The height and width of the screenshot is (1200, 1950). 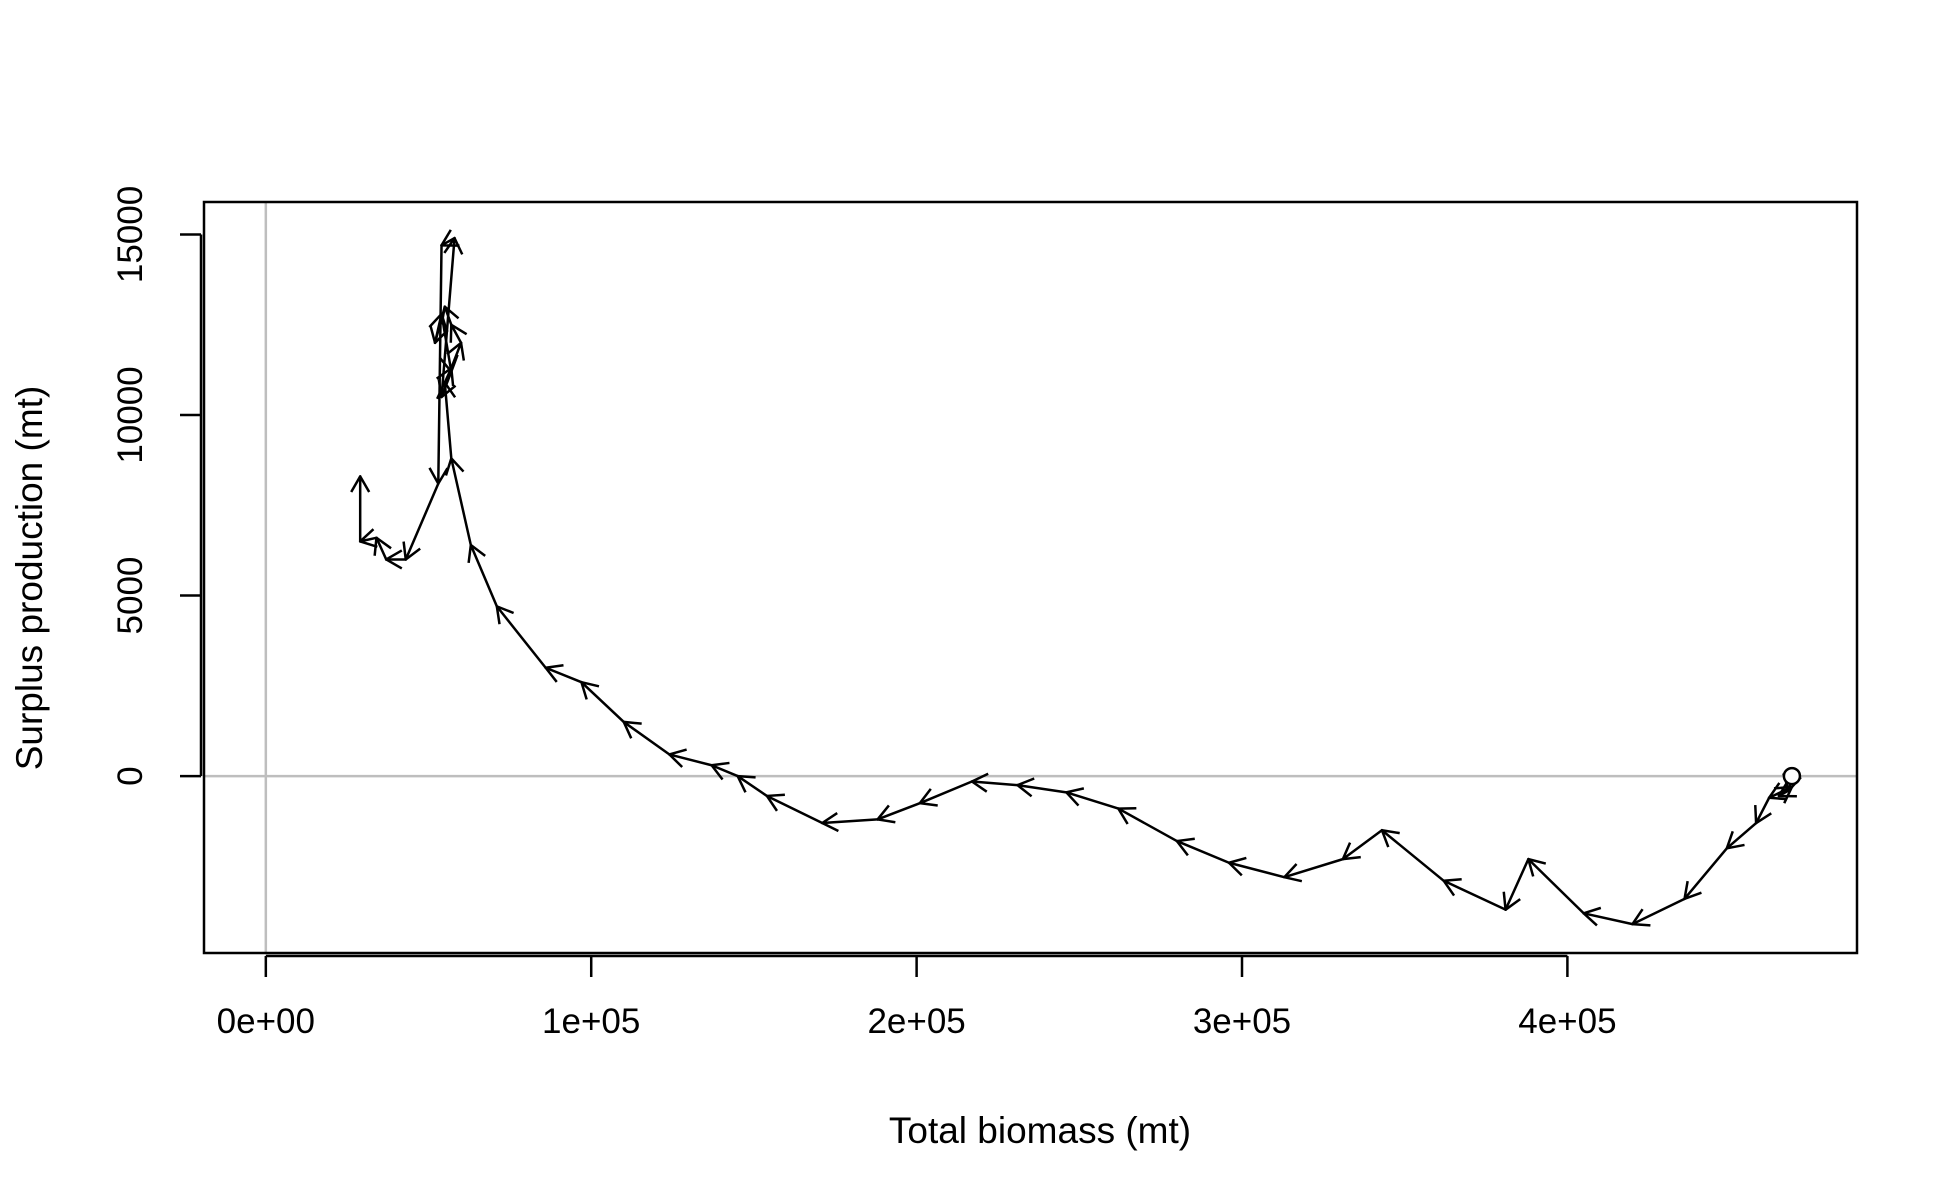 I want to click on x-tick-label: 2e+05, so click(x=916, y=1021).